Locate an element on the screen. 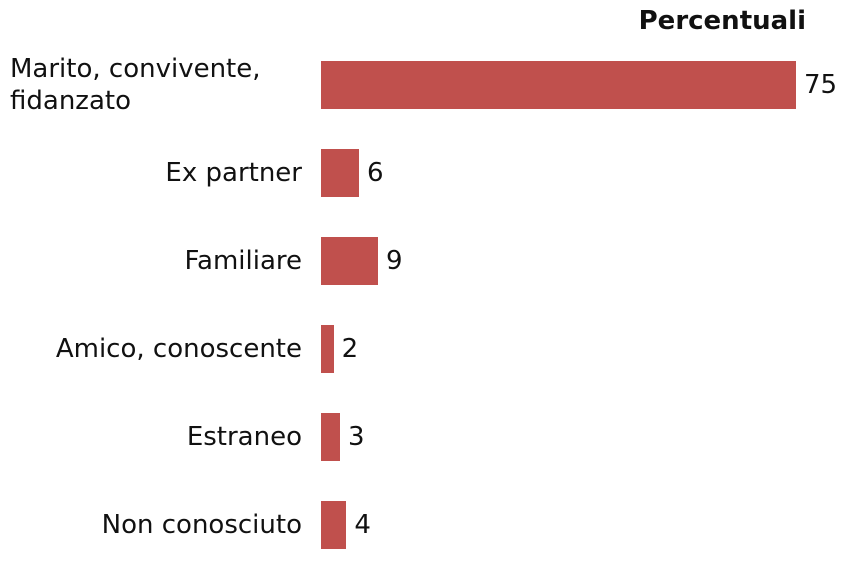 This screenshot has height=569, width=844. category-label-box: Amico, conoscente is located at coordinates (156, 349).